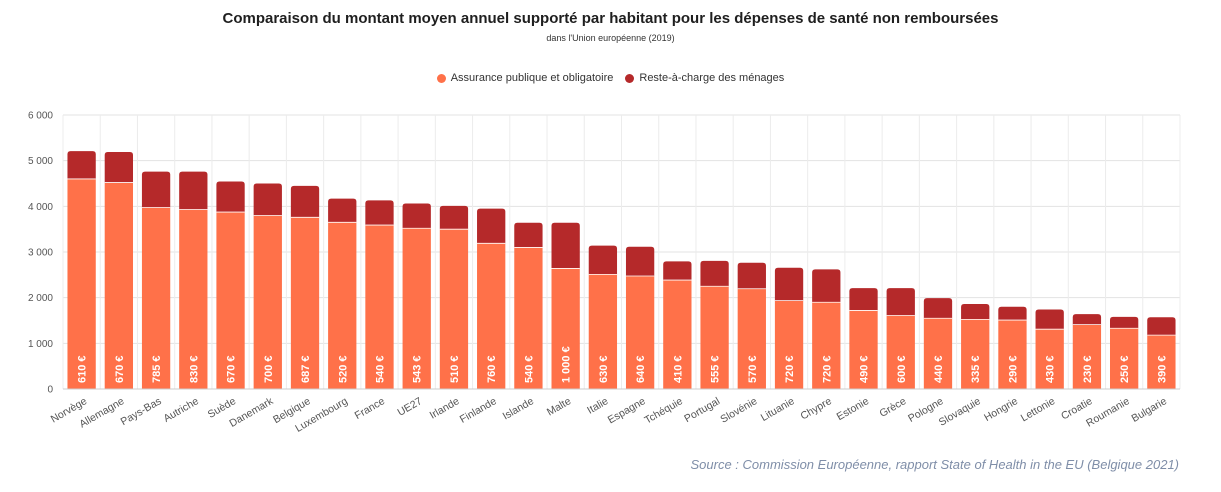  Describe the element at coordinates (40, 116) in the screenshot. I see `y-tick-label: 6 000` at that location.